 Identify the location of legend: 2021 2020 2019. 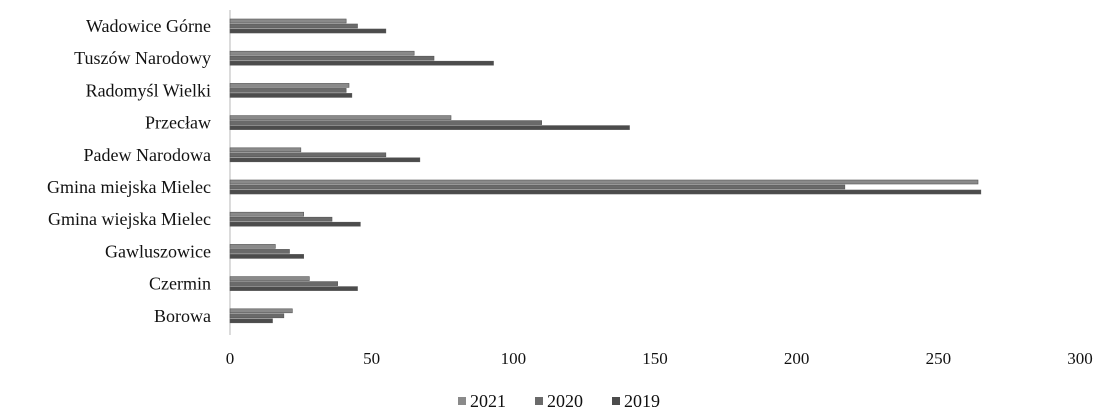
(559, 401).